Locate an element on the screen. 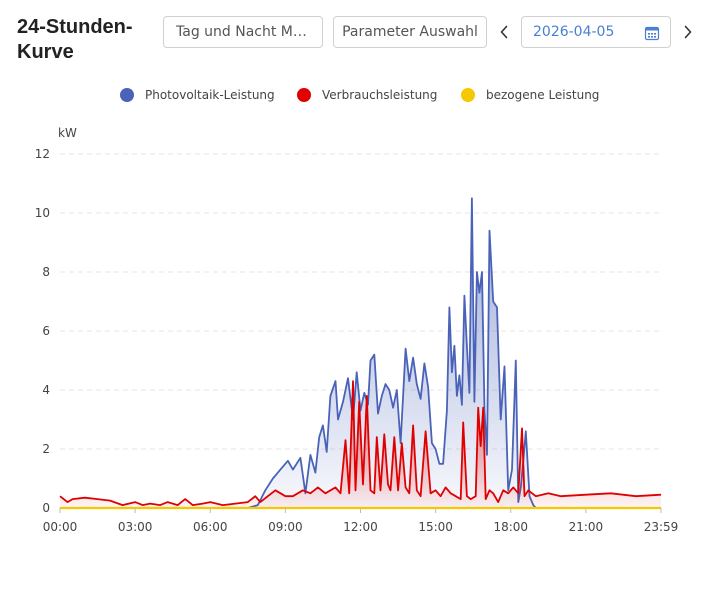 This screenshot has width=715, height=600. parameter-select-button: Parameter Auswahl is located at coordinates (410, 32).